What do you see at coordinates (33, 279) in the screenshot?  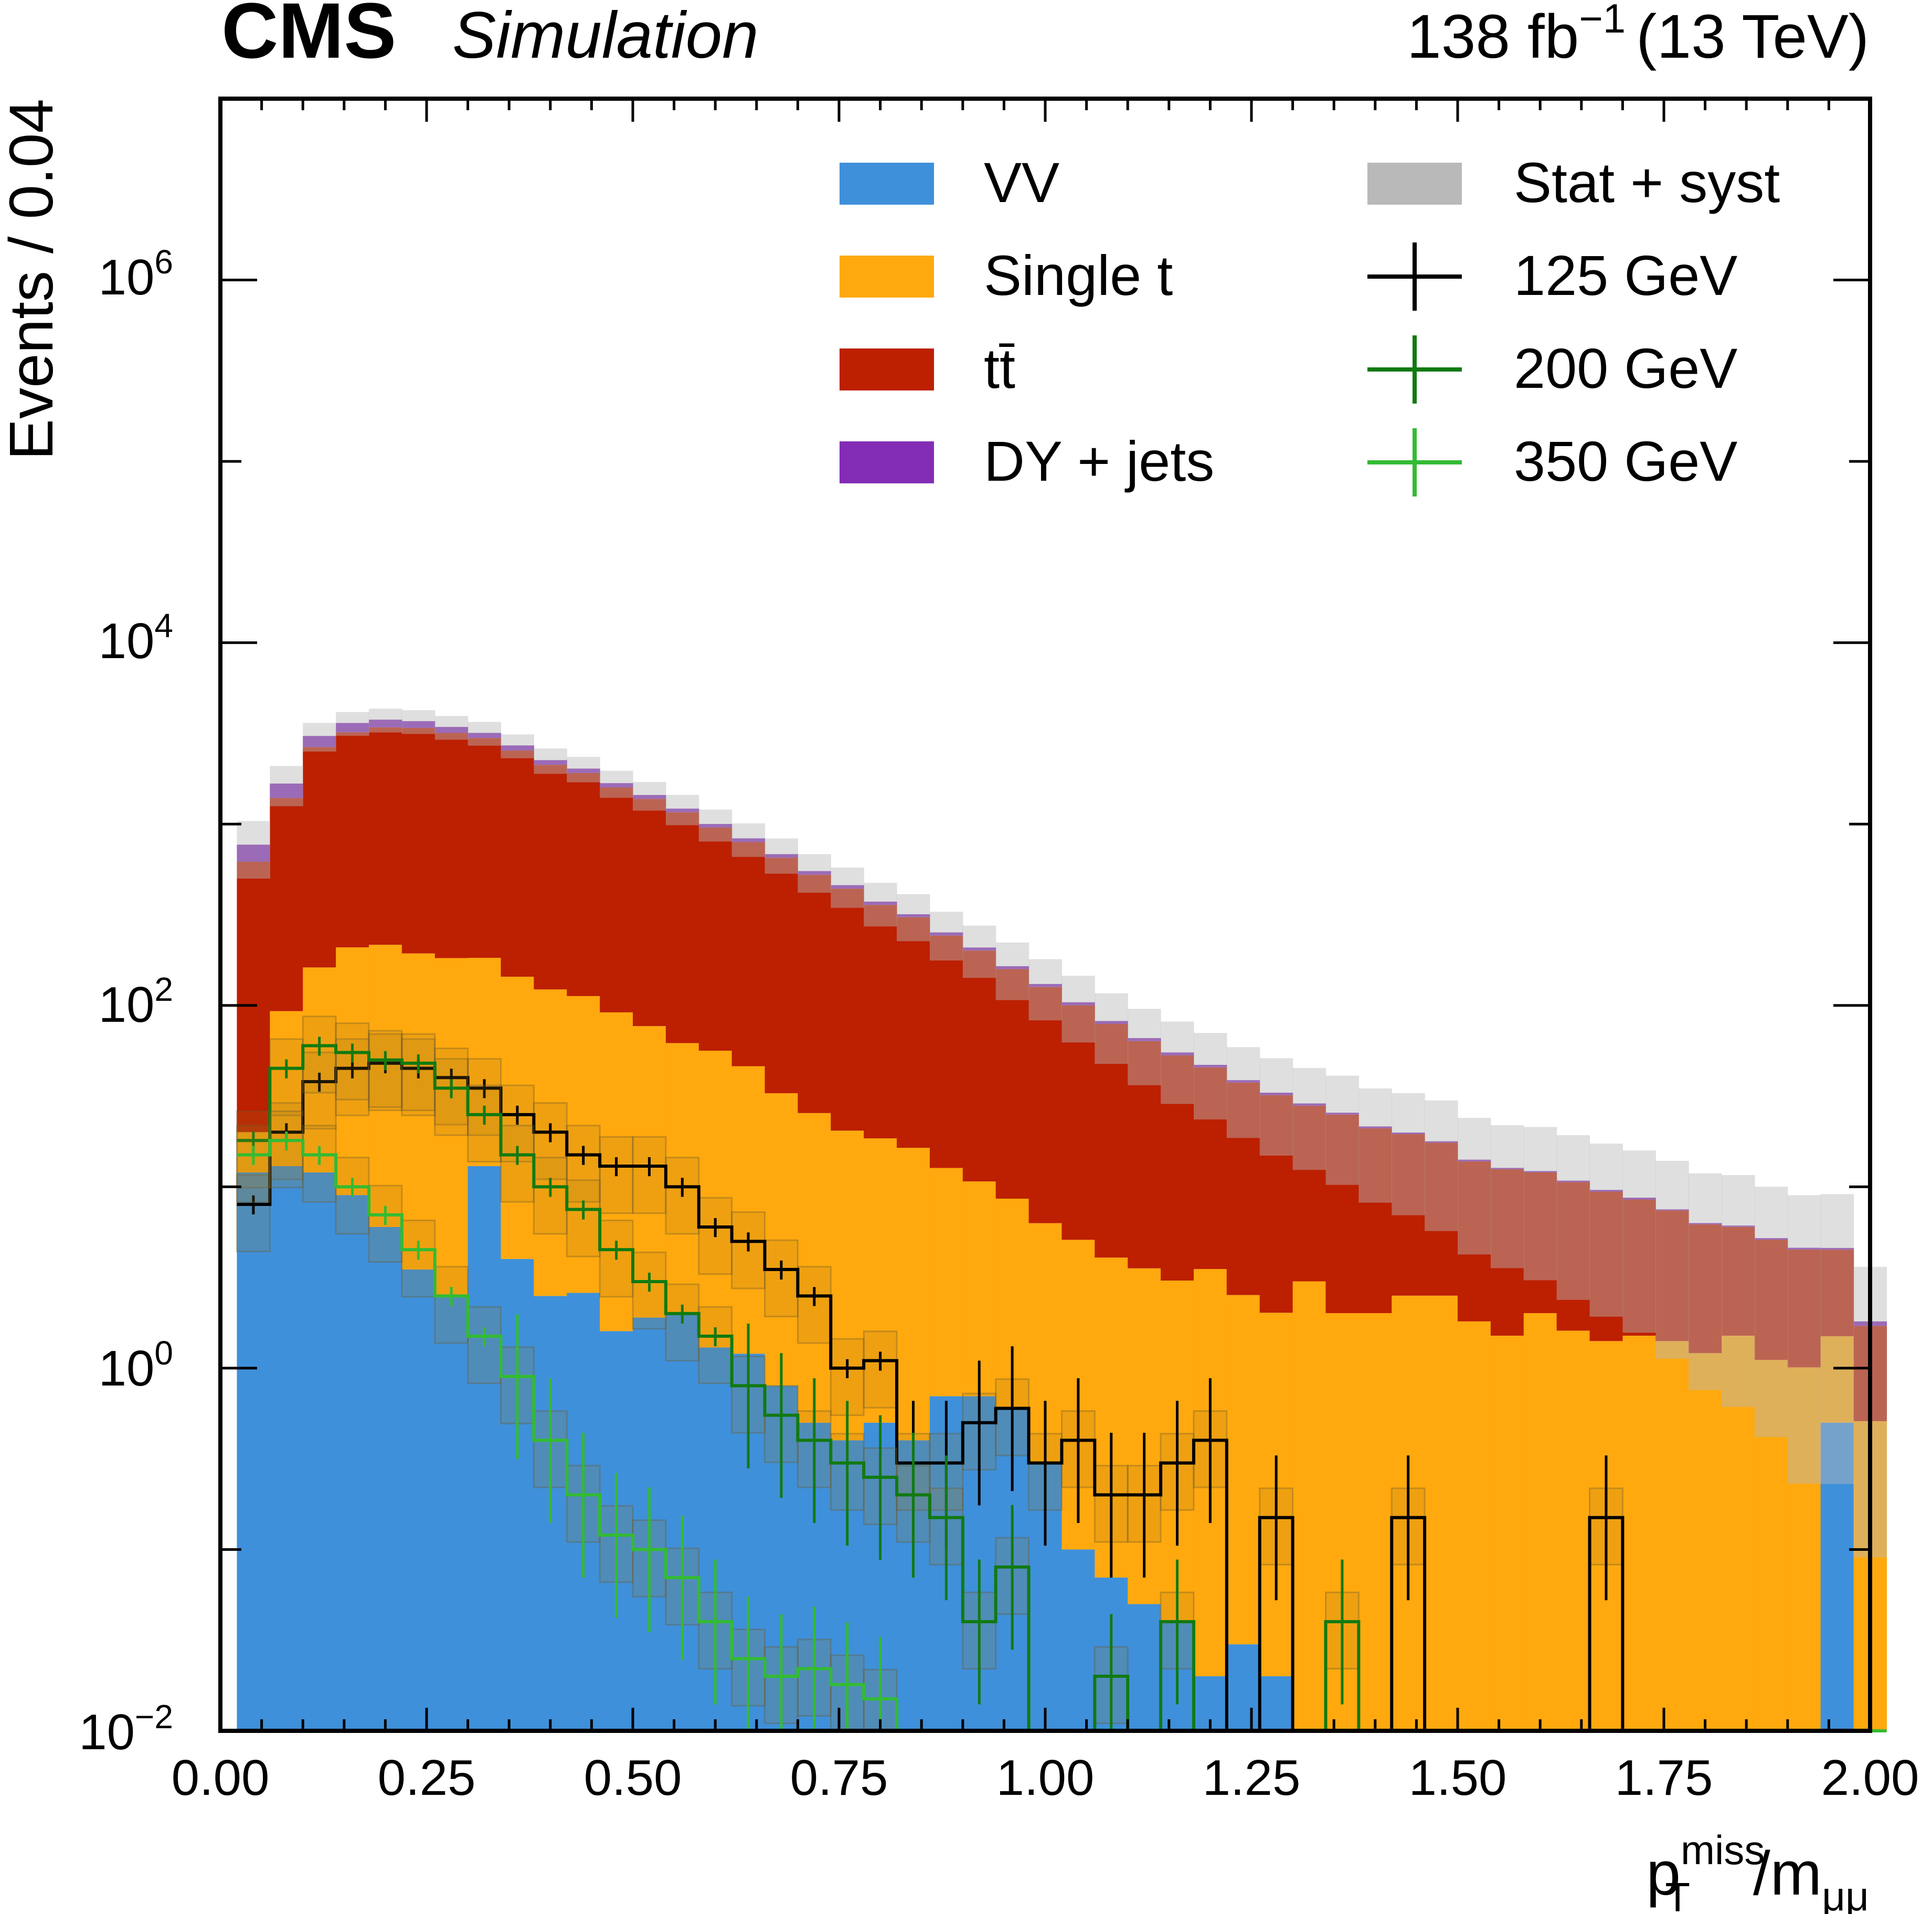 I see `y-axis-title: Events / 0.04` at bounding box center [33, 279].